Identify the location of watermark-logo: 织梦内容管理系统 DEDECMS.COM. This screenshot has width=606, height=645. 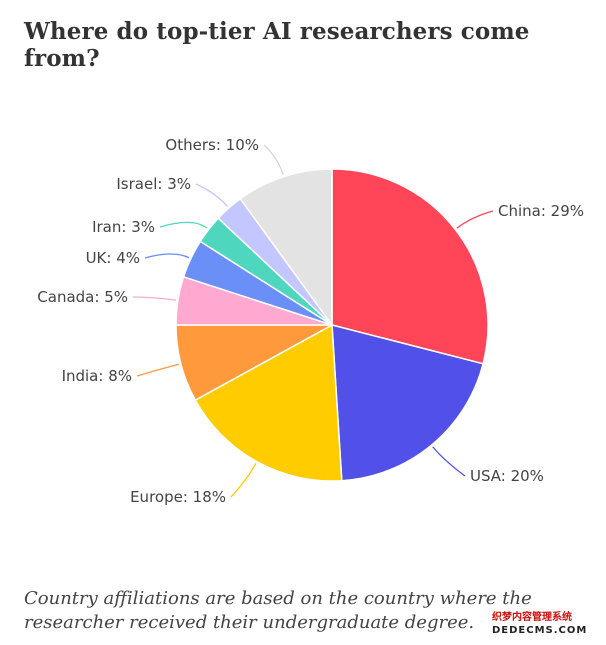
(546, 625).